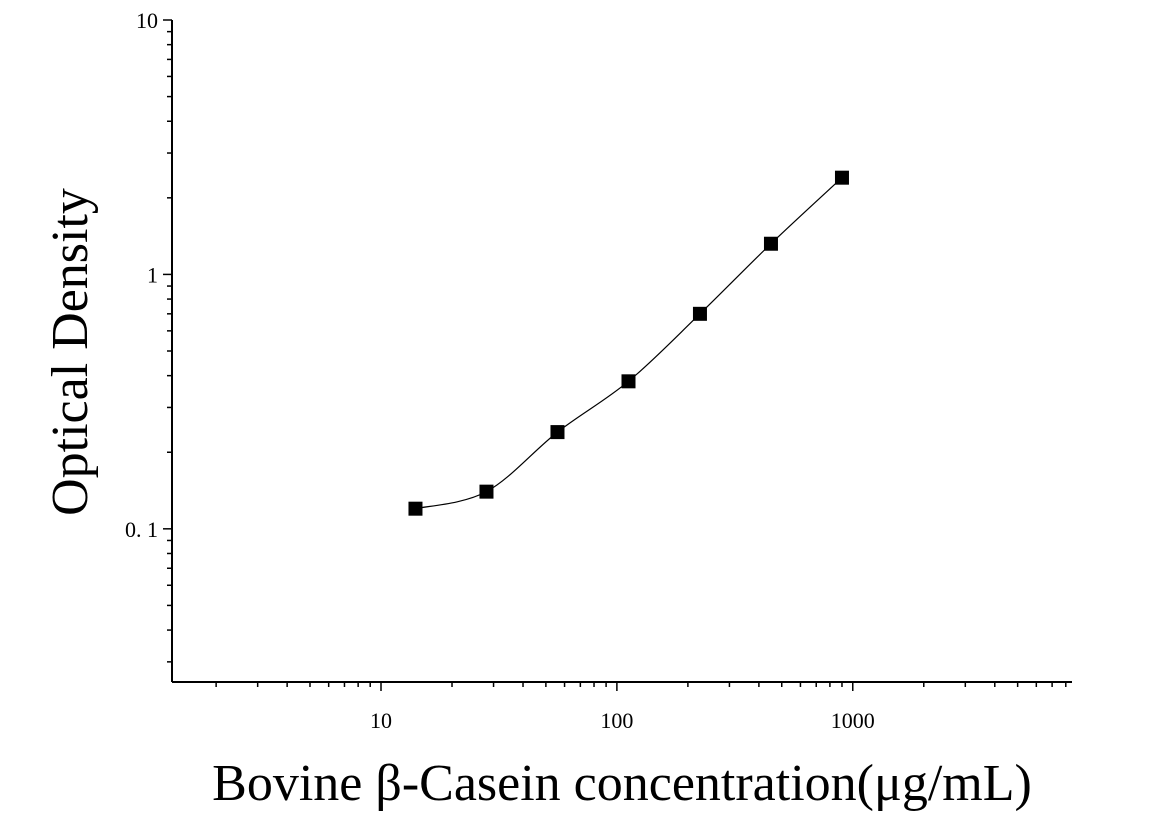 The image size is (1164, 823). Describe the element at coordinates (853, 720) in the screenshot. I see `x-tick-label: 1000` at that location.